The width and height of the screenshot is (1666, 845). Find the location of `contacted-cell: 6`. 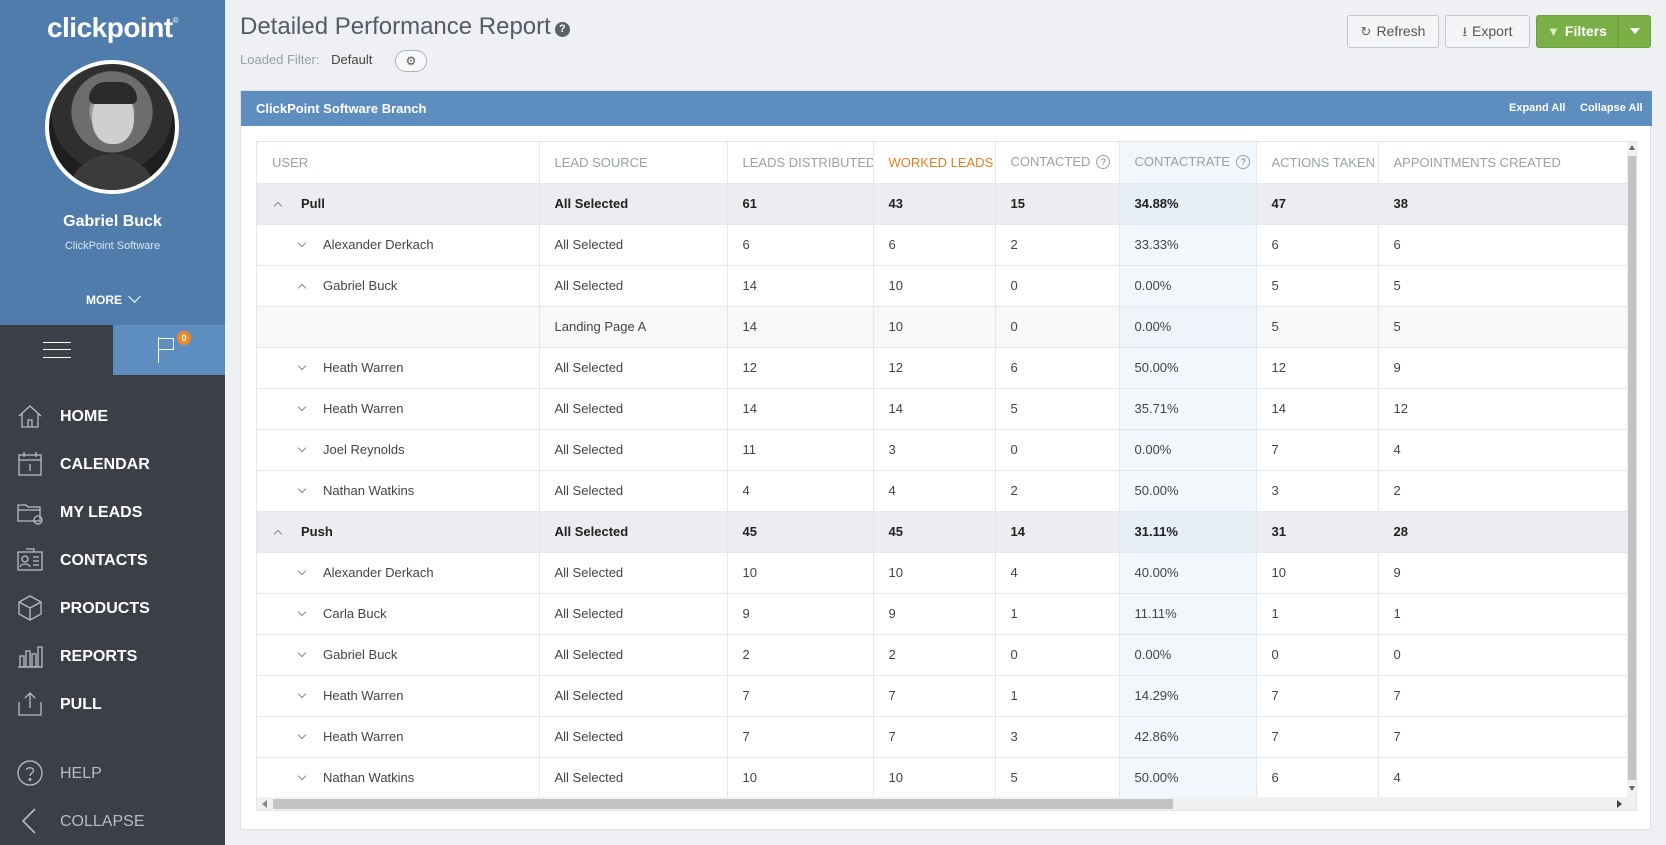

contacted-cell: 6 is located at coordinates (1057, 368).